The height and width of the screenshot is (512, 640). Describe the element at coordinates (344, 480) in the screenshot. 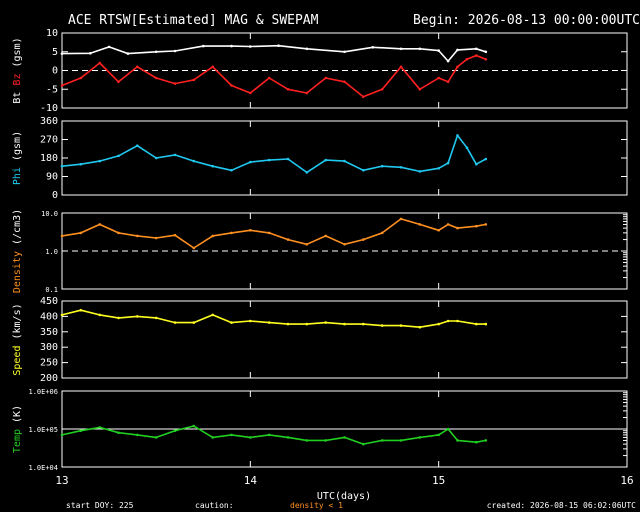

I see `x-axis-ticks: 13 14 15 16` at that location.